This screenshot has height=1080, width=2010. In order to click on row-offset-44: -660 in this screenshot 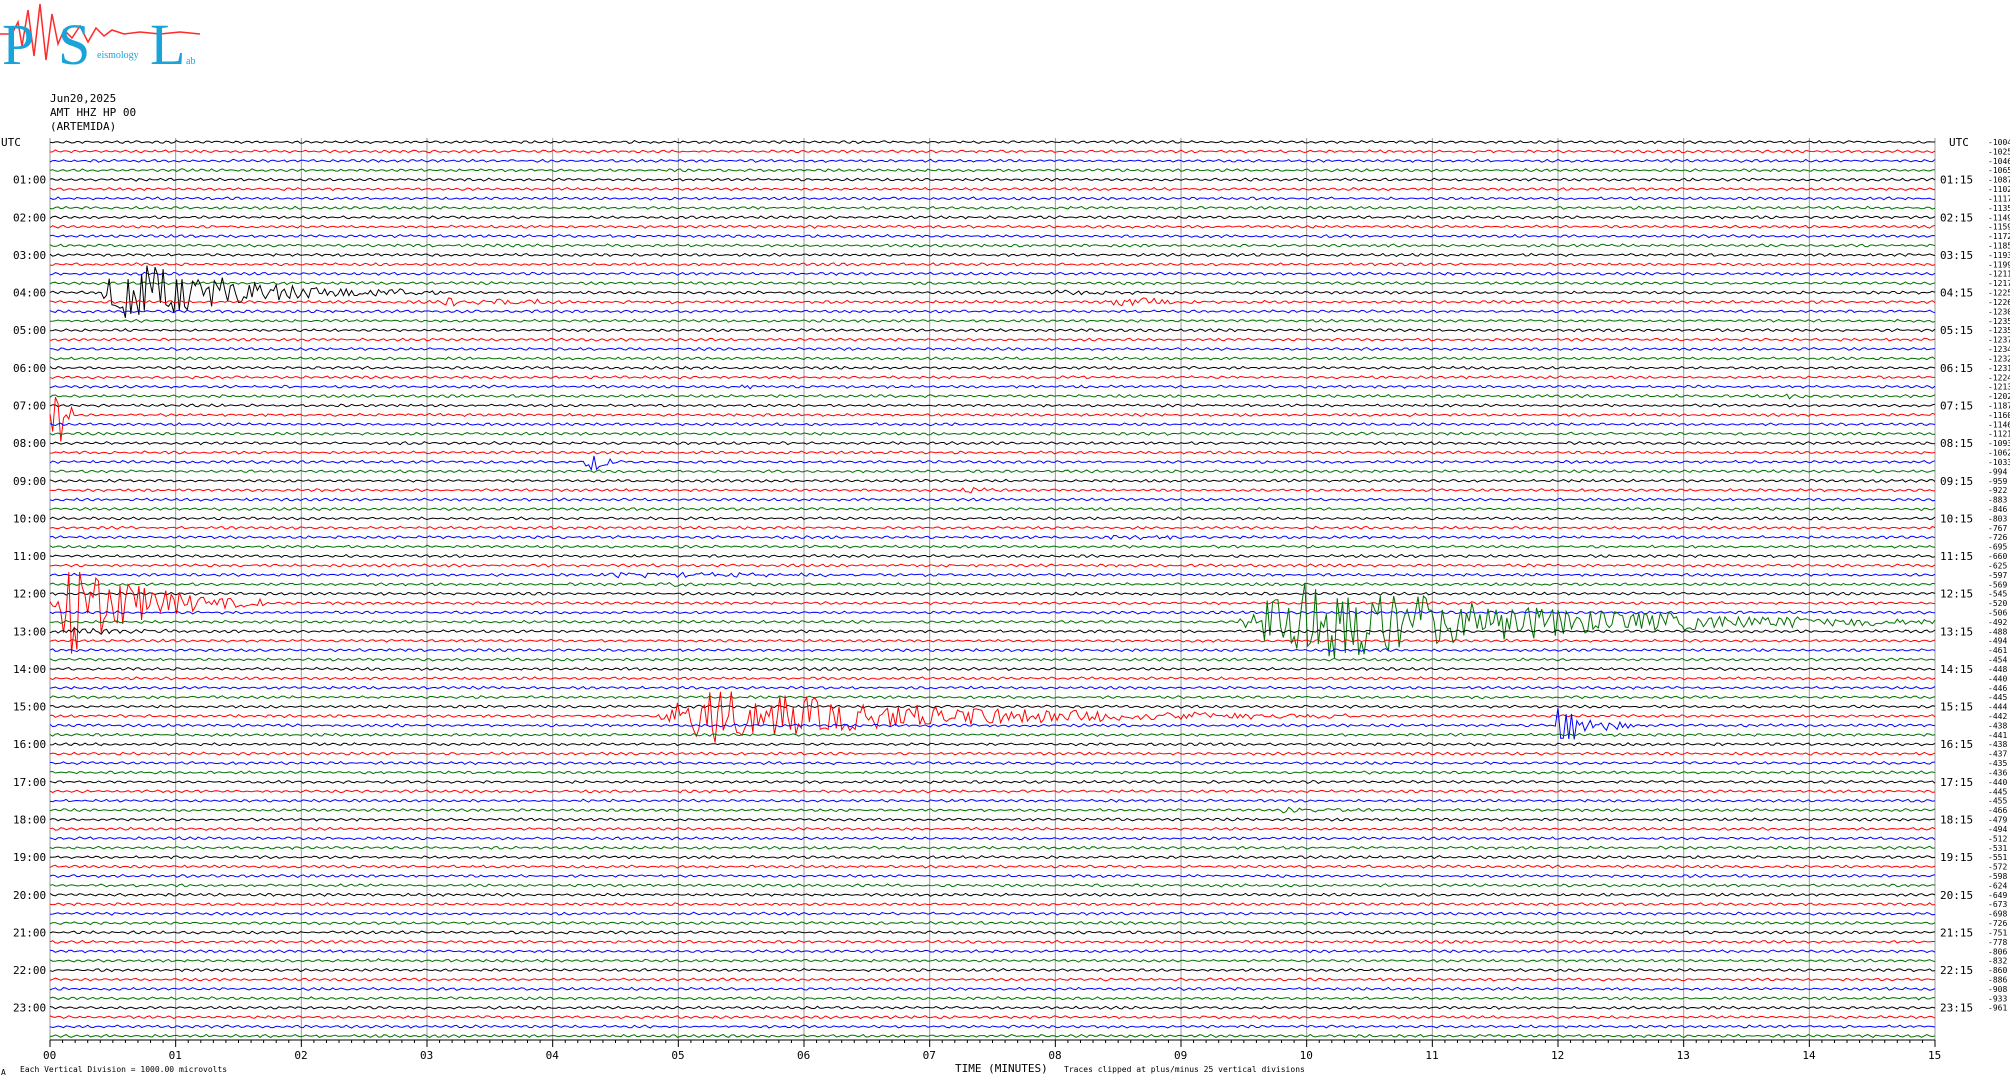, I will do `click(1997, 556)`.